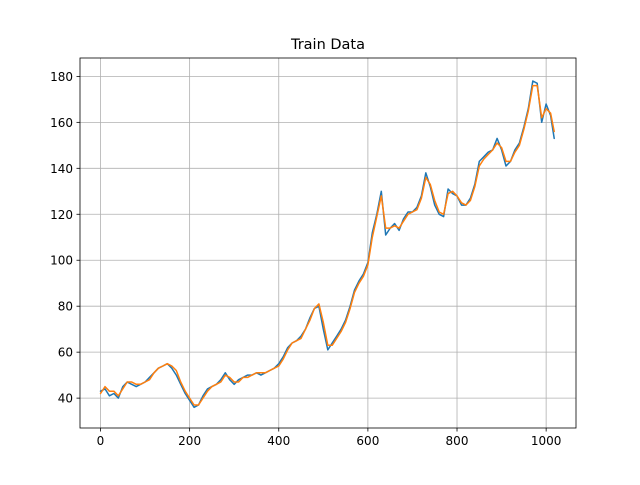 Image resolution: width=640 pixels, height=485 pixels. What do you see at coordinates (367, 441) in the screenshot?
I see `x-tick-label: 600` at bounding box center [367, 441].